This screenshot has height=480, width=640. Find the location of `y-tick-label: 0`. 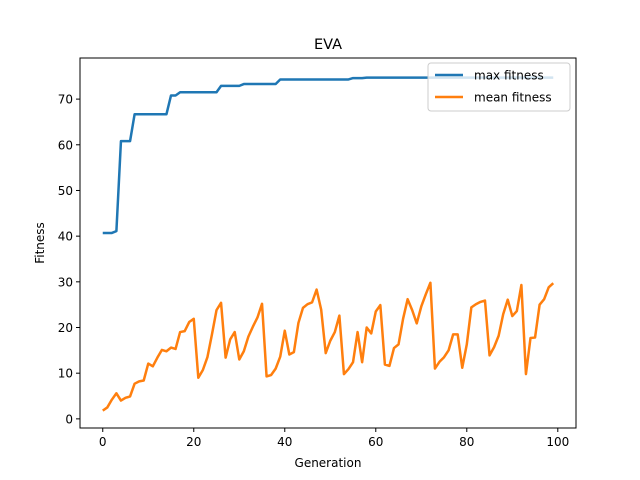

y-tick-label: 0 is located at coordinates (69, 419).